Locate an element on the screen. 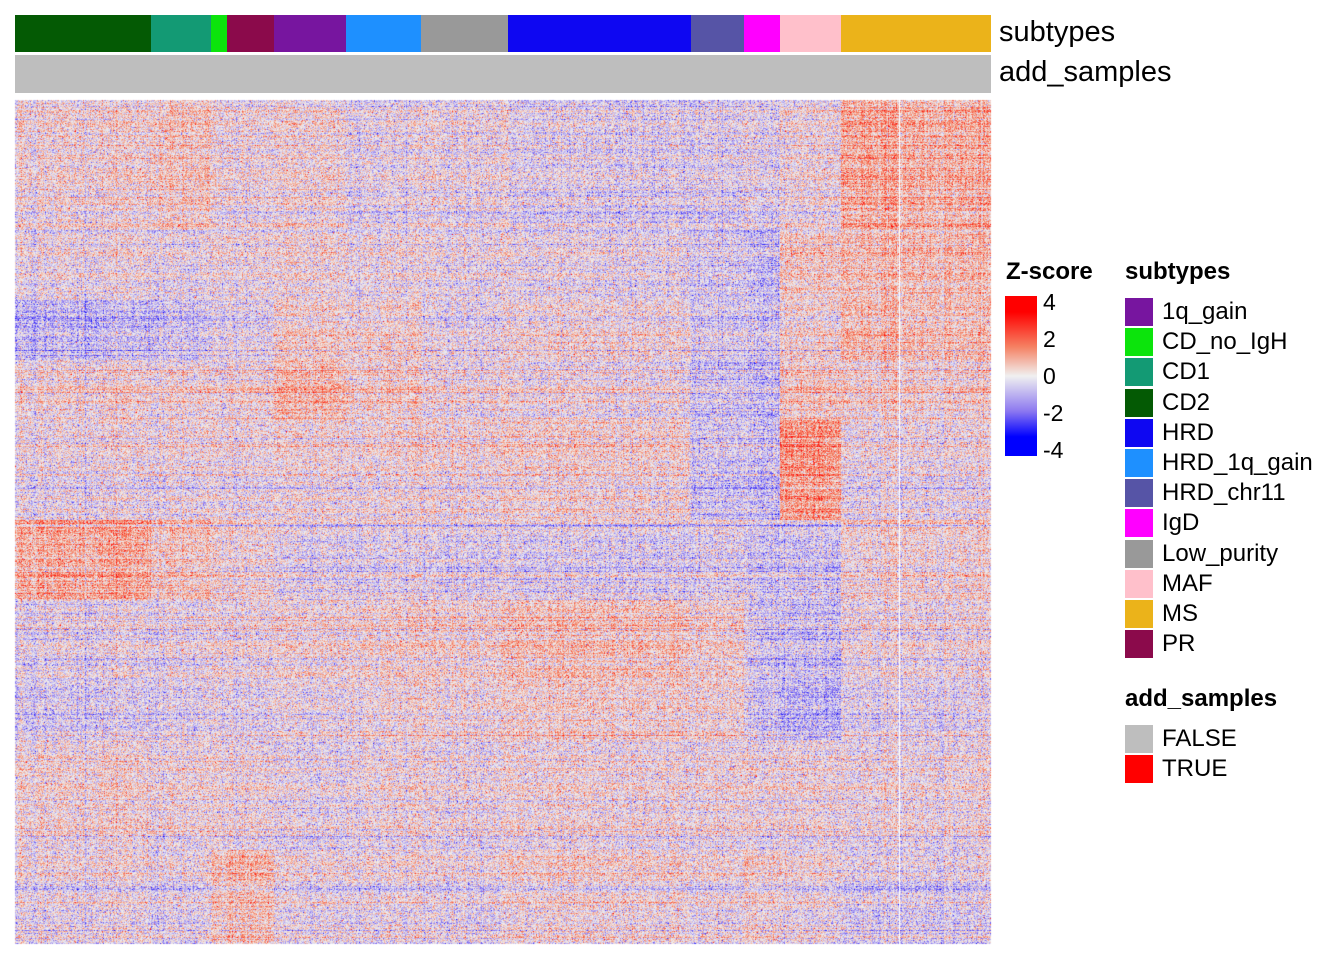 The height and width of the screenshot is (960, 1344). zscore-tick-label: -2 is located at coordinates (1053, 413).